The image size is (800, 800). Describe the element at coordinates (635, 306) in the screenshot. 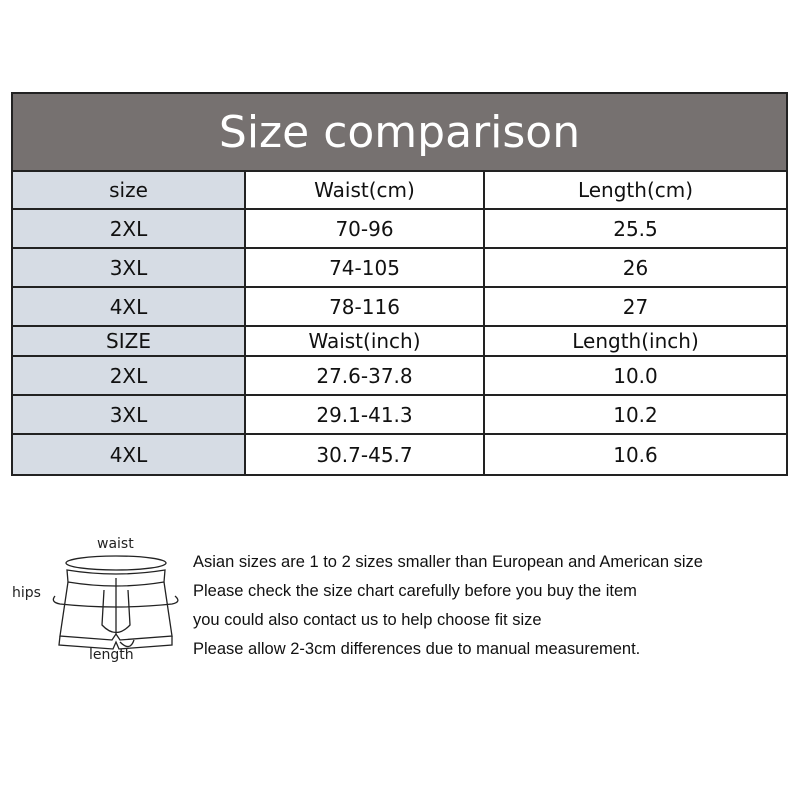

I see `length-cell: 27` at that location.